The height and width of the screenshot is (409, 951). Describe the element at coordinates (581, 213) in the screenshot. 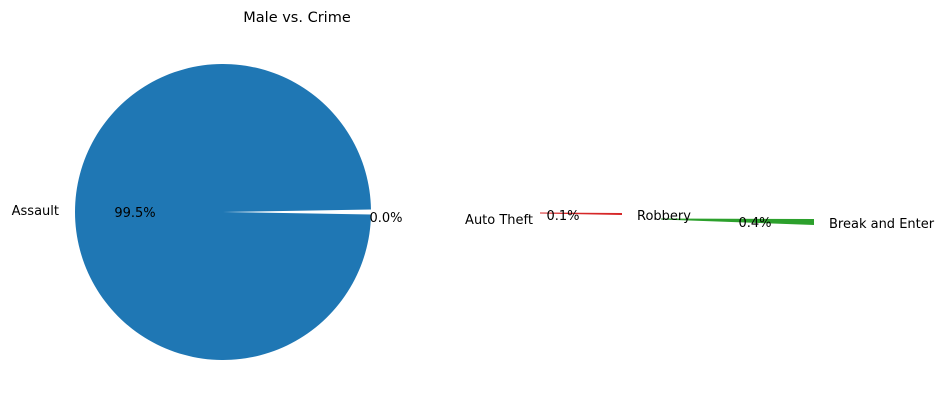

I see `slice-robbery` at that location.